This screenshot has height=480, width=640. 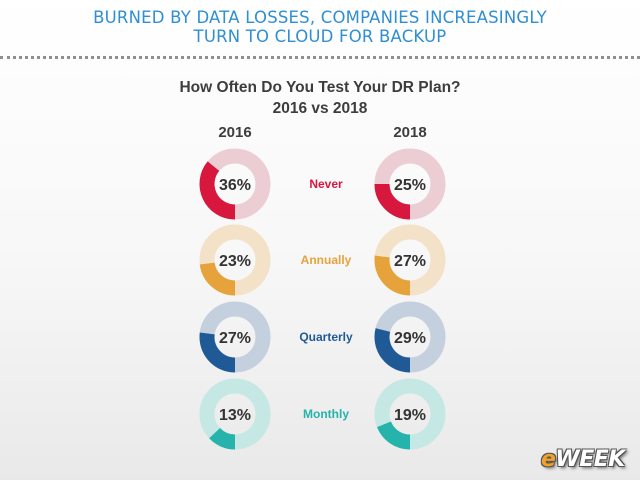 What do you see at coordinates (392, 350) in the screenshot?
I see `donut-arc-quarterly-2018` at bounding box center [392, 350].